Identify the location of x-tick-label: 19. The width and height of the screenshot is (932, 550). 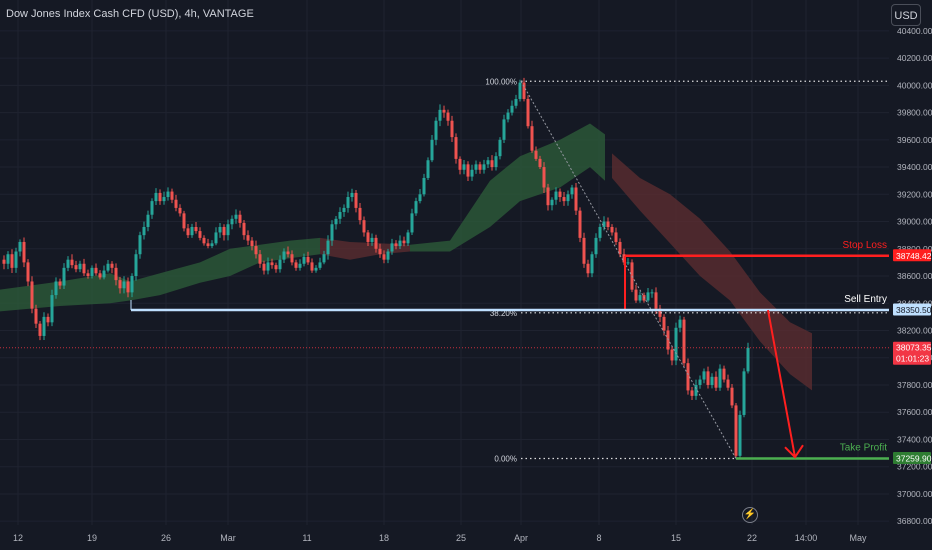
(92, 538).